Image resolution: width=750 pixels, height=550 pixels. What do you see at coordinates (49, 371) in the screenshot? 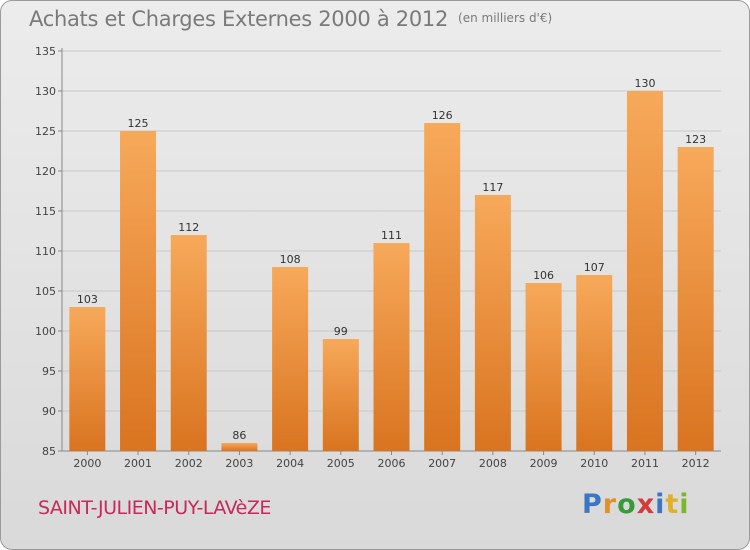
I see `y-tick-label: 95` at bounding box center [49, 371].